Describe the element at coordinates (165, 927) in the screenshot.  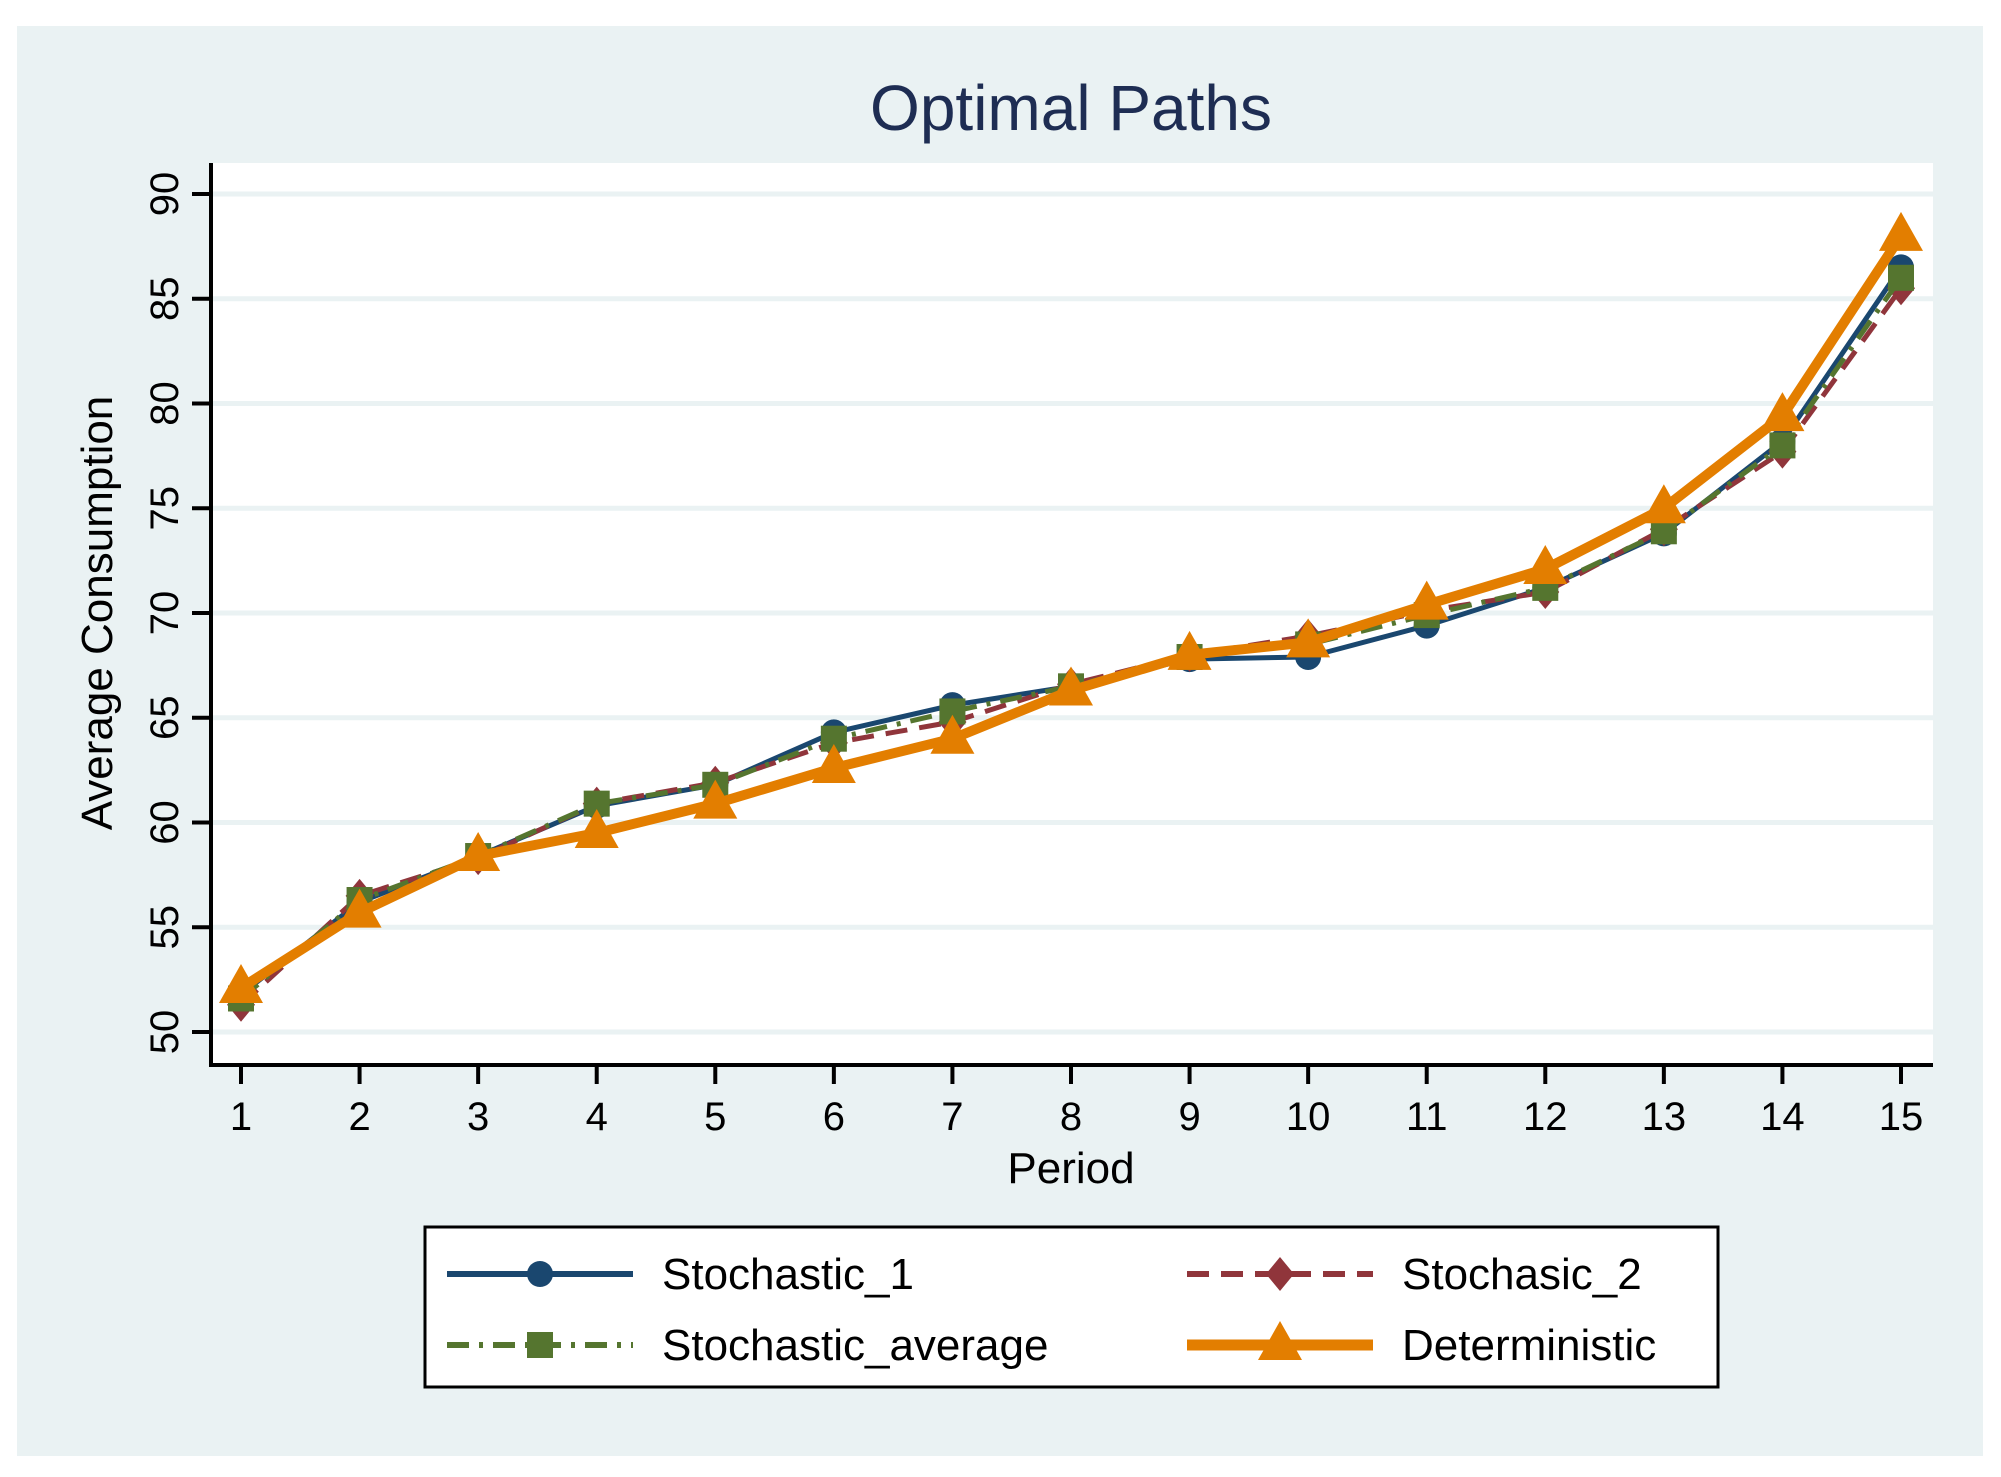
I see `y-tick-label: 55` at that location.